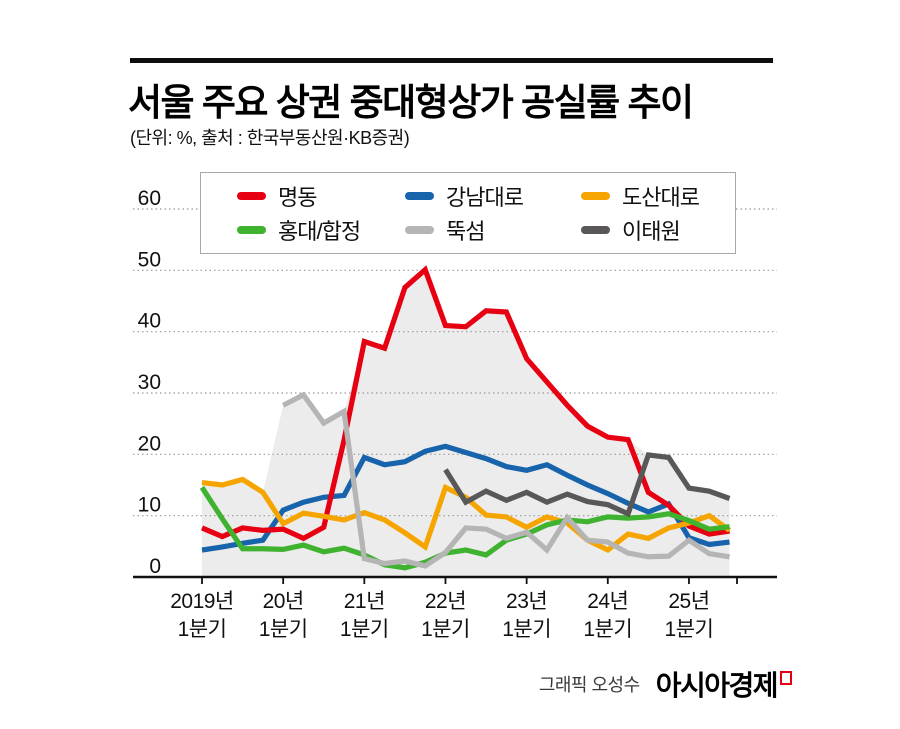 This screenshot has height=729, width=900. I want to click on x-tick-label: 22년, so click(445, 601).